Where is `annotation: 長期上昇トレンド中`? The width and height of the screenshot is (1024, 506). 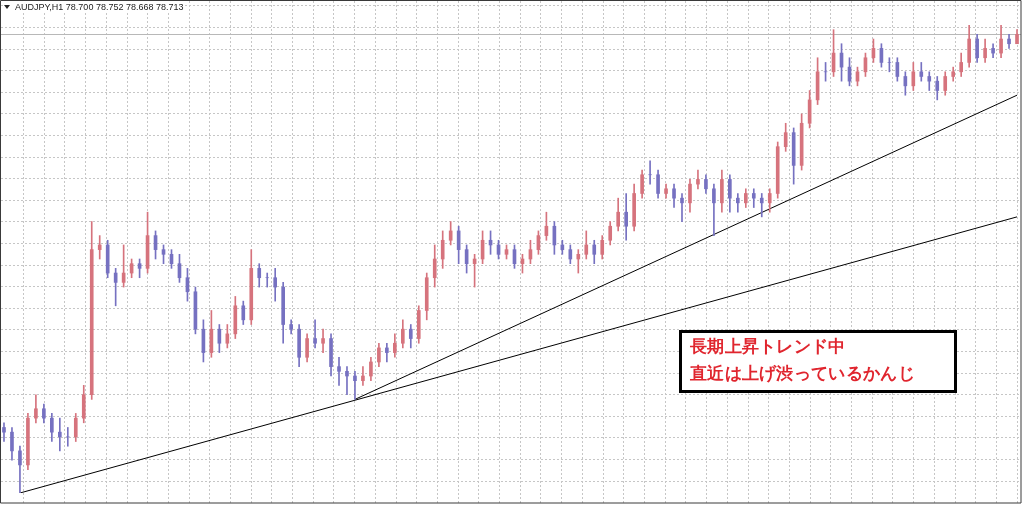
annotation: 長期上昇トレンド中 is located at coordinates (768, 346).